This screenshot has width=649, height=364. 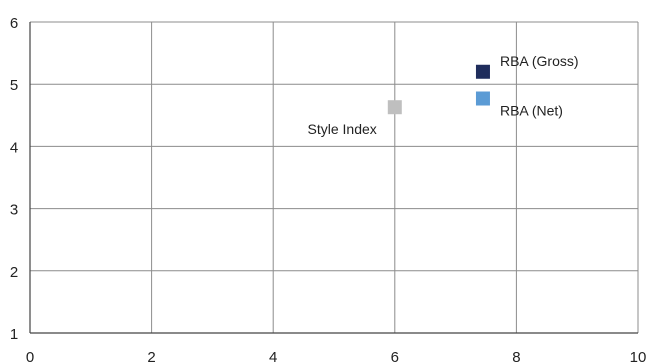 I want to click on x-tick-labels: 0 2 4 6 8 10, so click(x=336, y=356).